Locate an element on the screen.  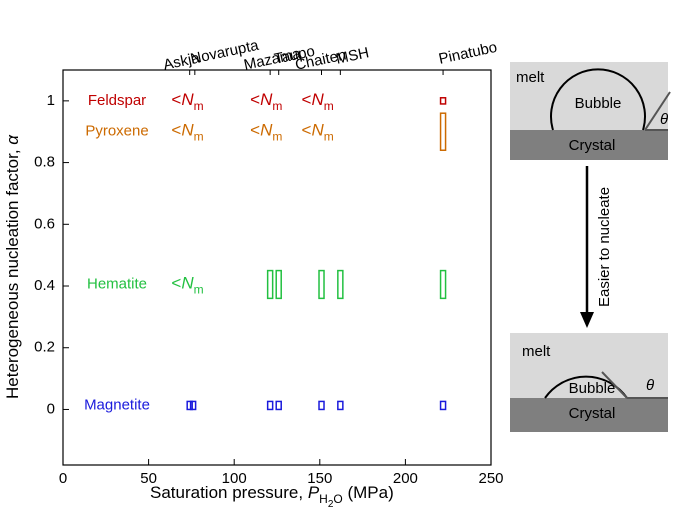
x-label-text: Saturation pressure, is located at coordinates (229, 492).